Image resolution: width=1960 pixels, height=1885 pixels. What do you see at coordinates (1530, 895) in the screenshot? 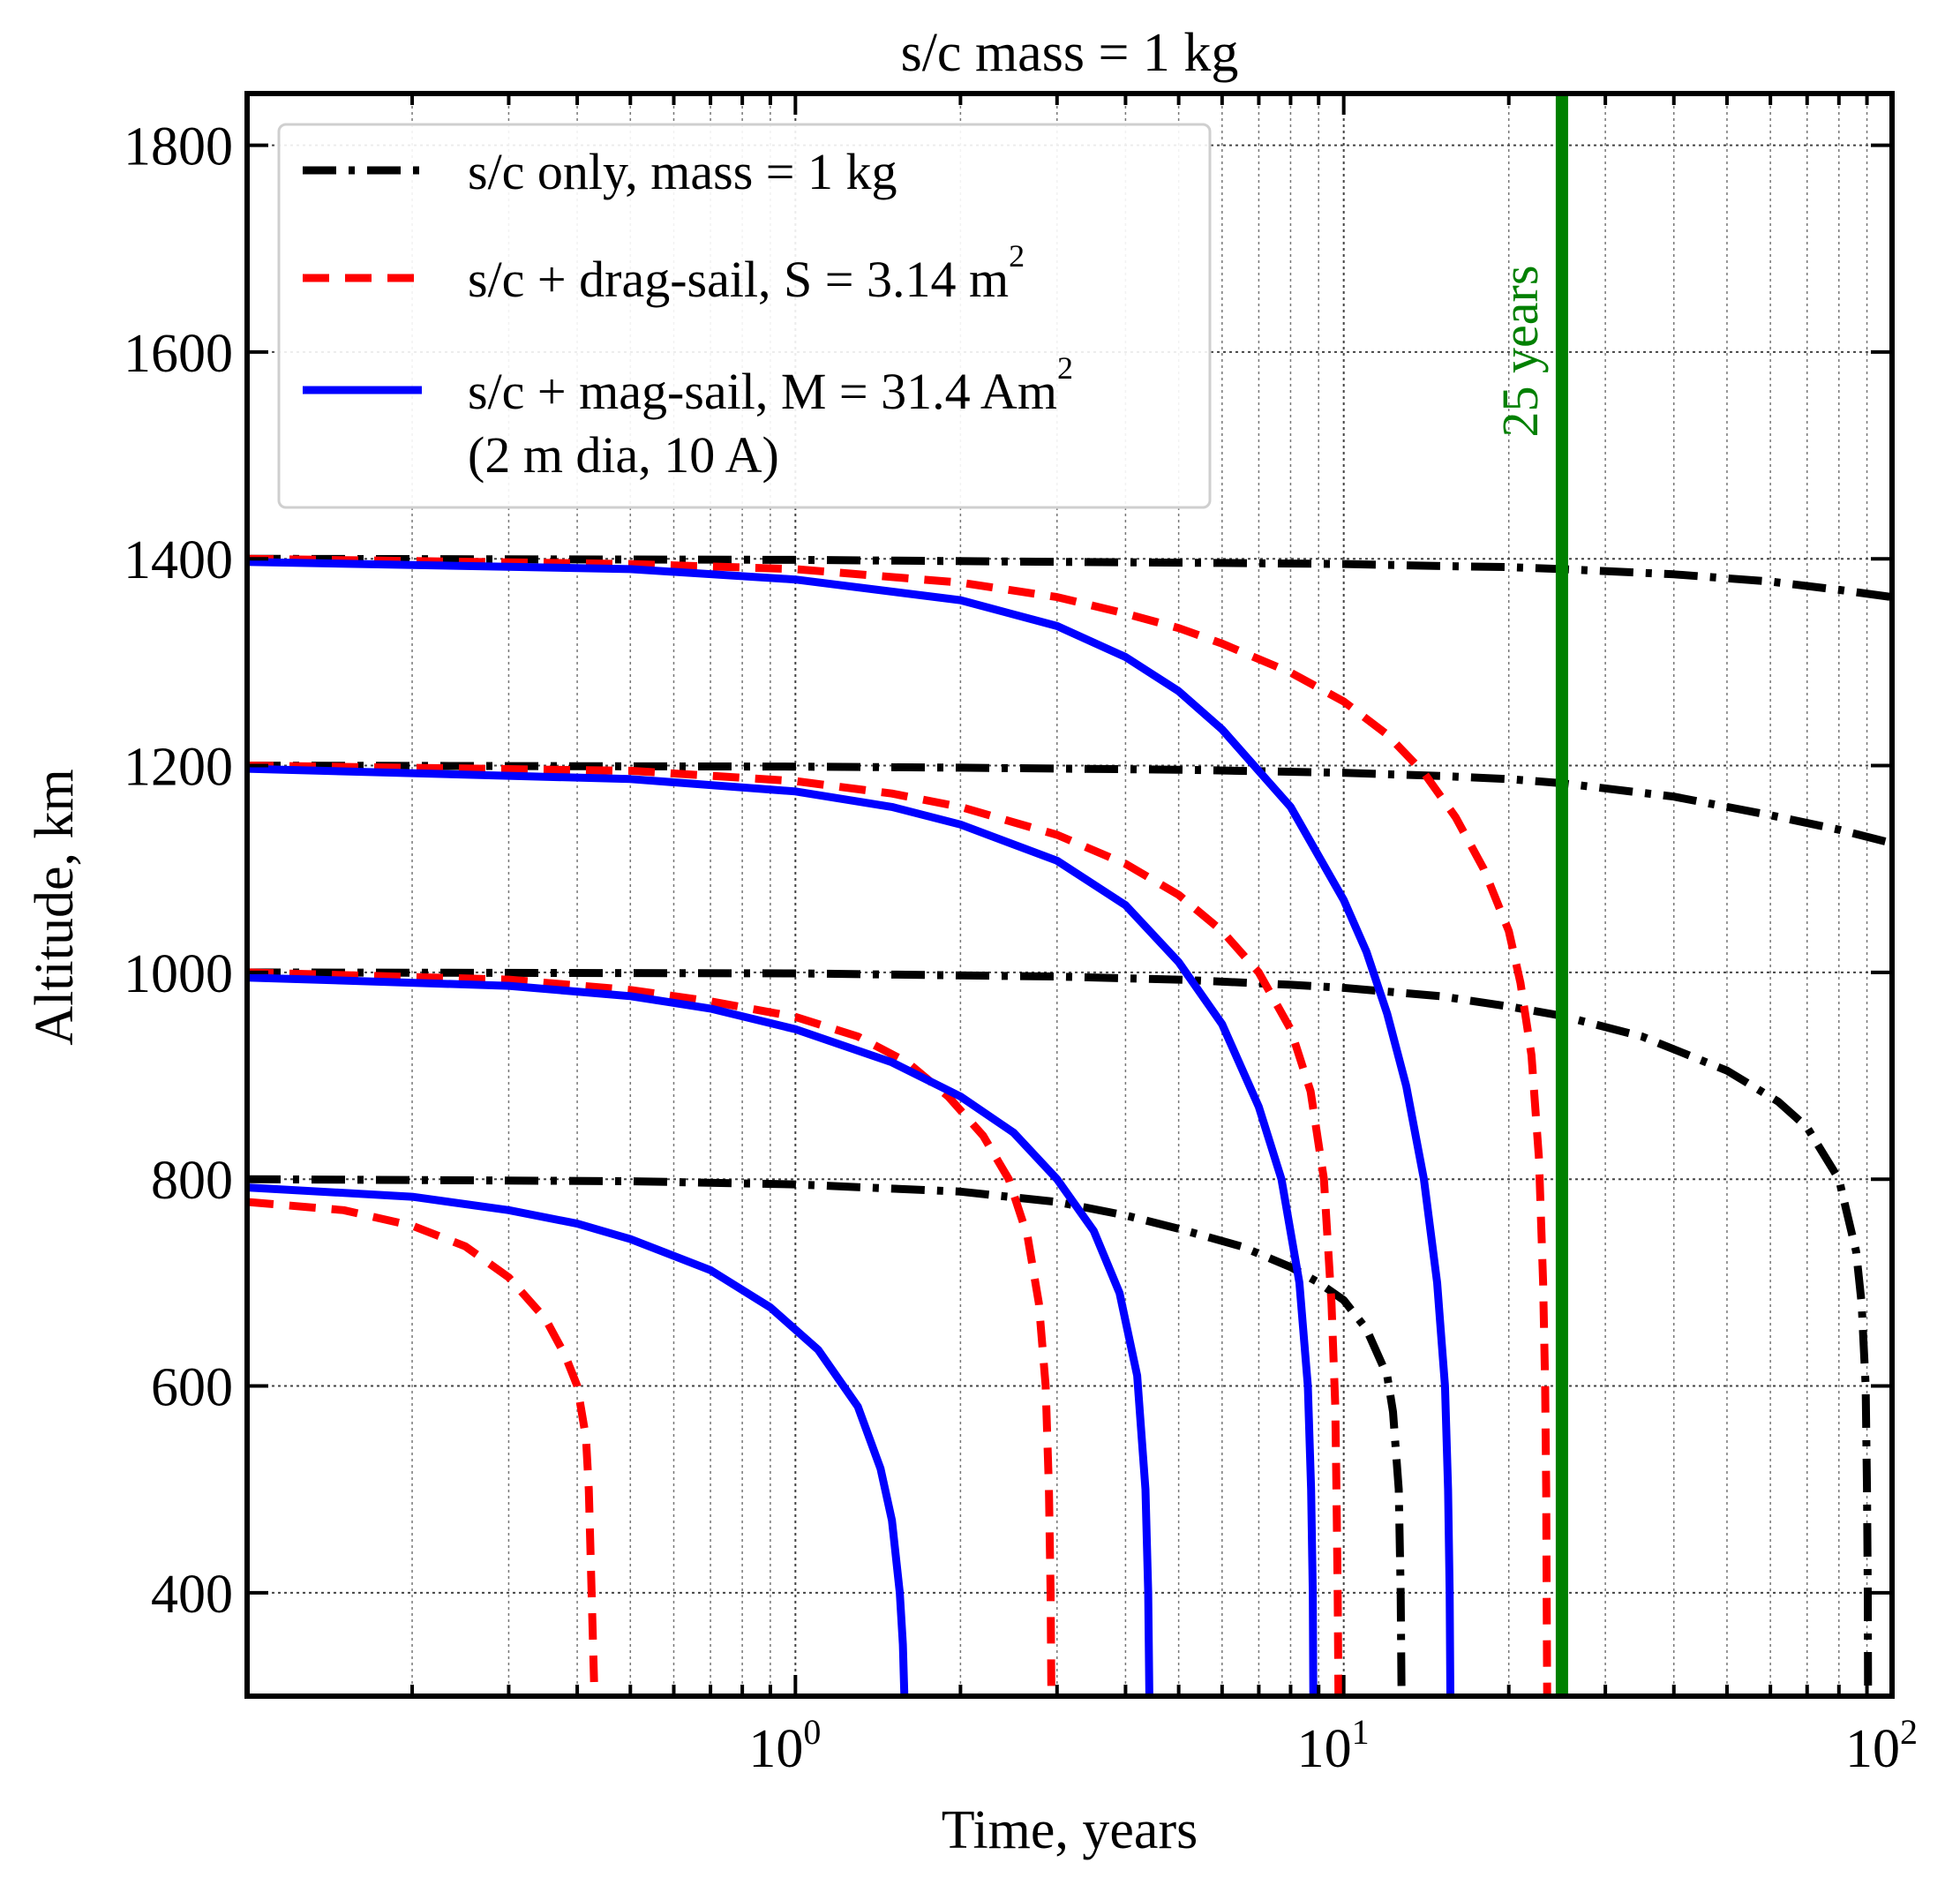
I see `annotation-layer: 25 years` at bounding box center [1530, 895].